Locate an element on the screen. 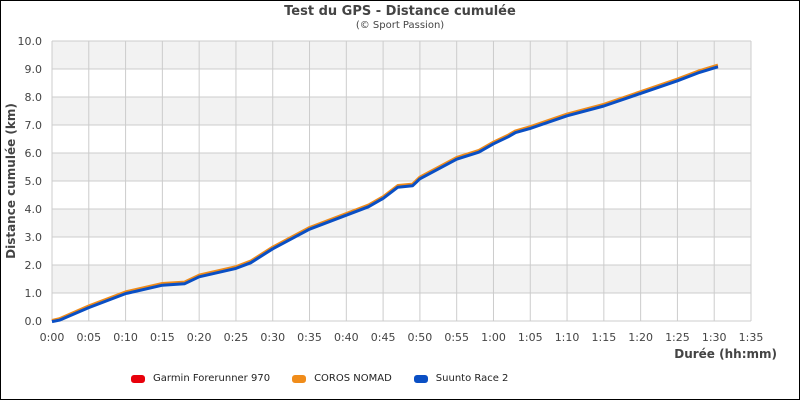 The image size is (800, 400). legend-label: Garmin Forerunner 970 is located at coordinates (212, 378).